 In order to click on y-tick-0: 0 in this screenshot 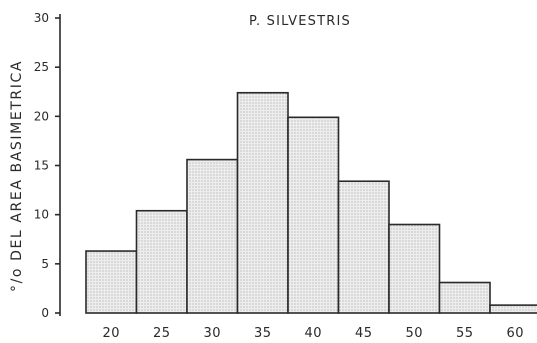, I will do `click(45, 313)`.